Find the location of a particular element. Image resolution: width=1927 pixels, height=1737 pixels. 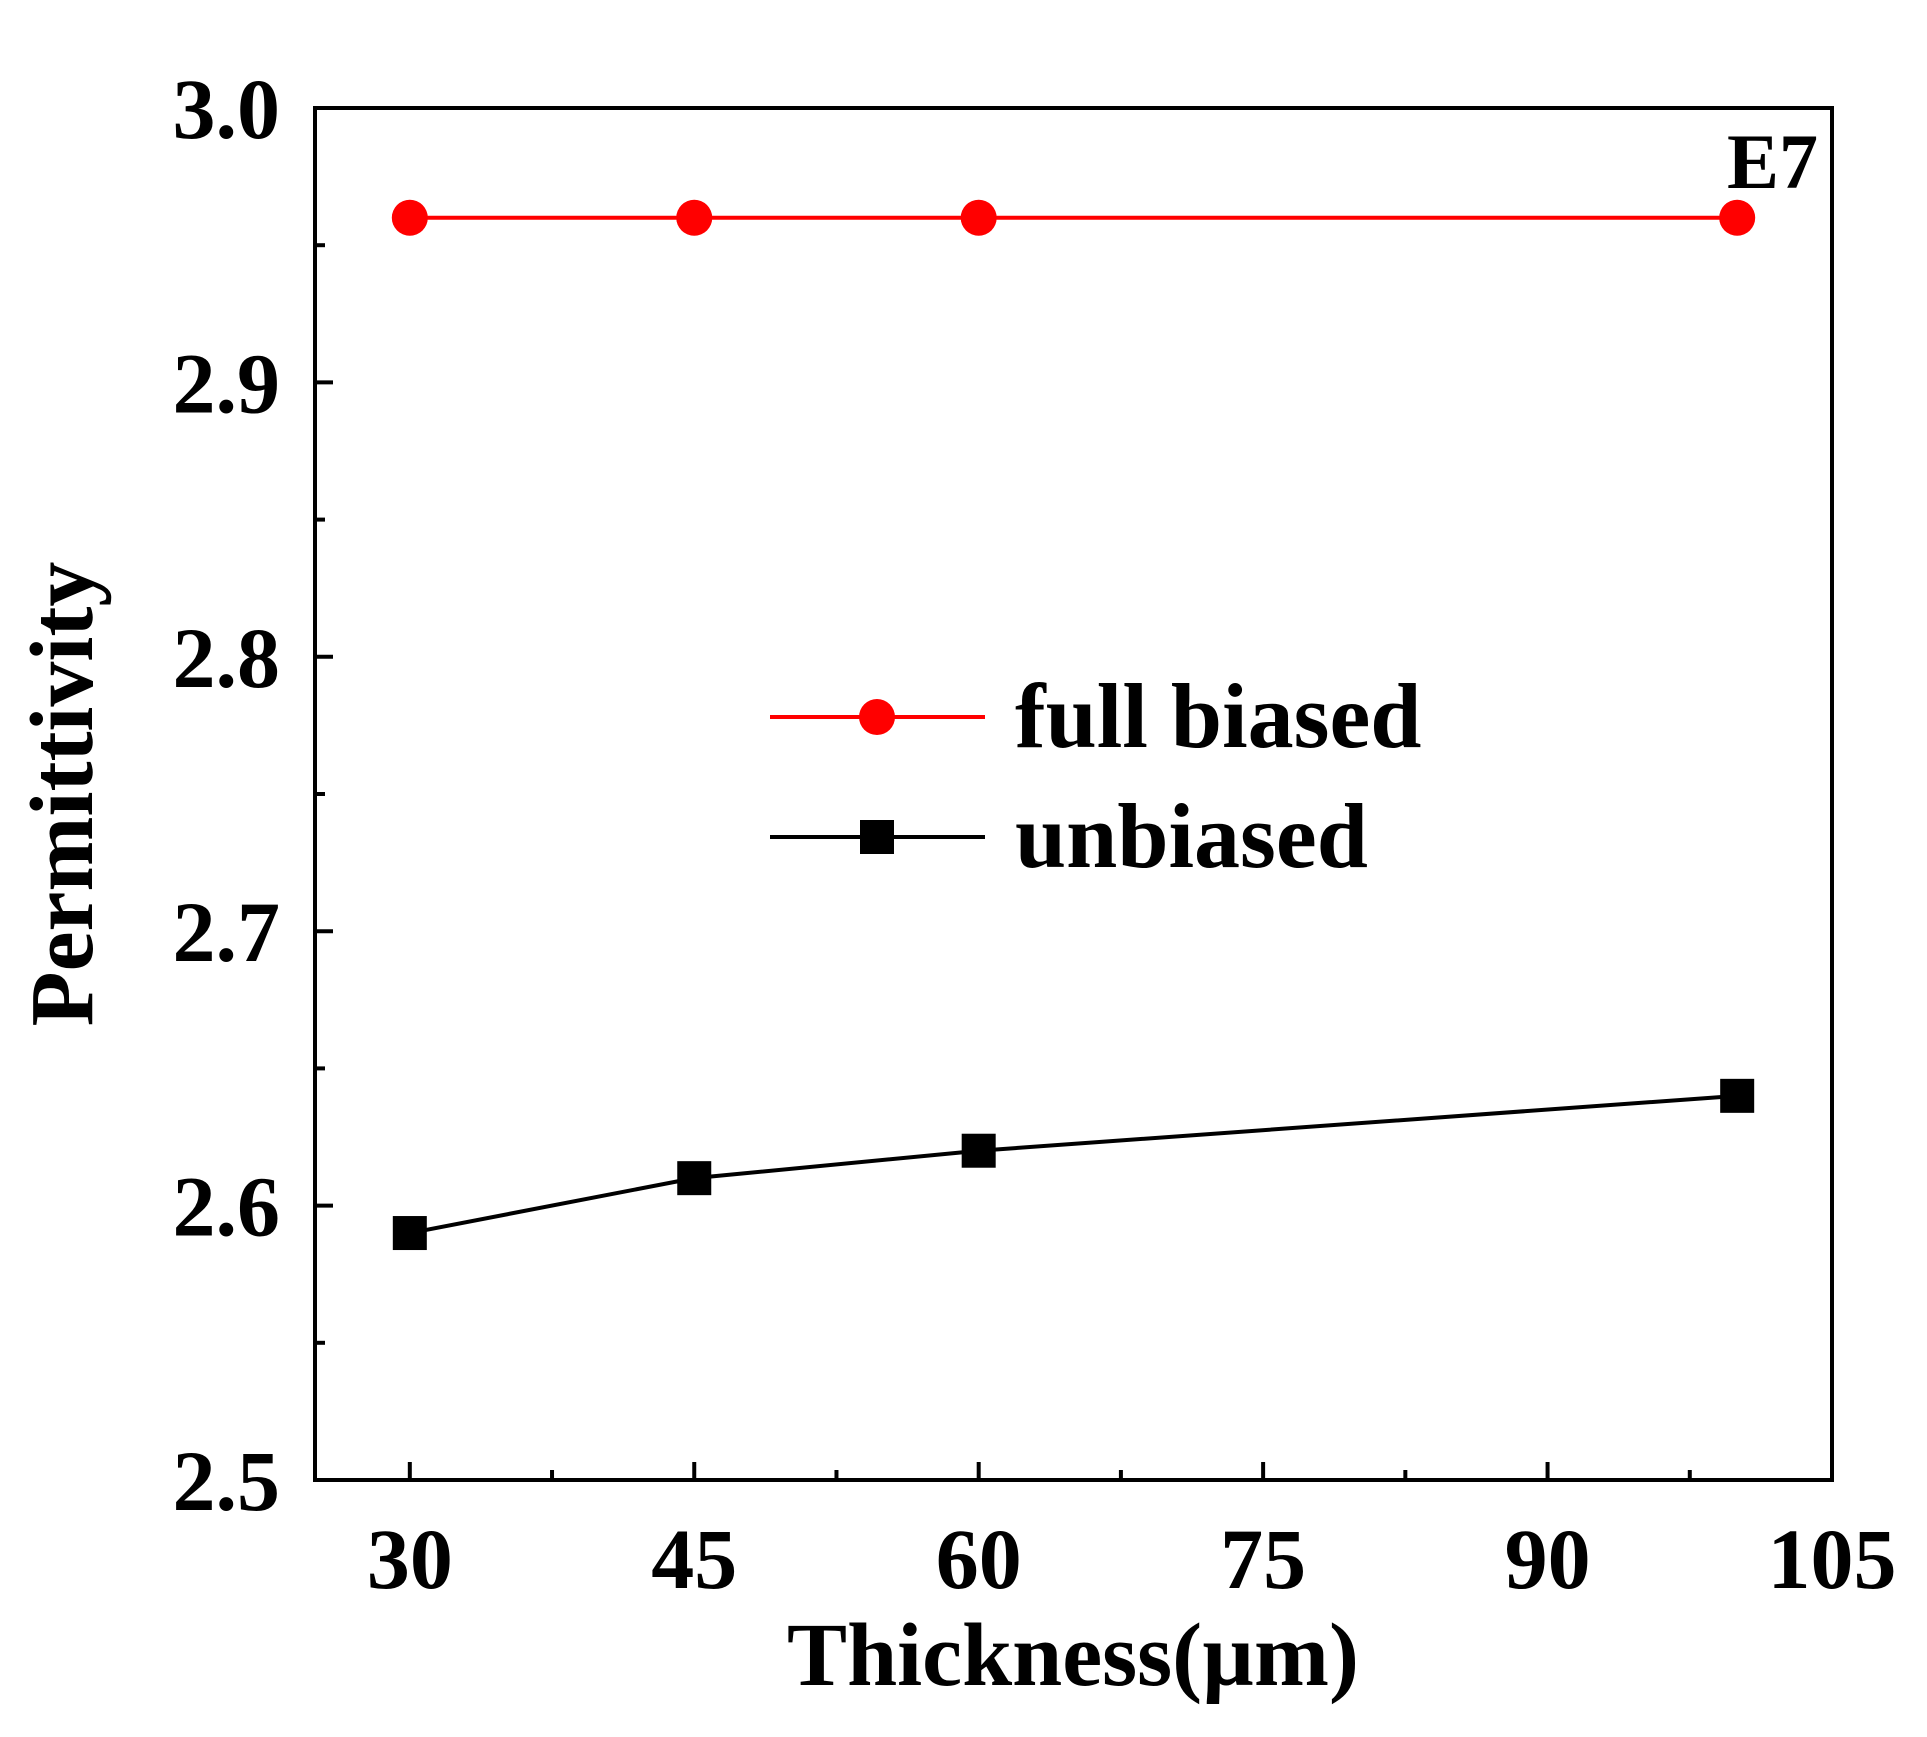

y-tick-label: 2.6 is located at coordinates (227, 1207).